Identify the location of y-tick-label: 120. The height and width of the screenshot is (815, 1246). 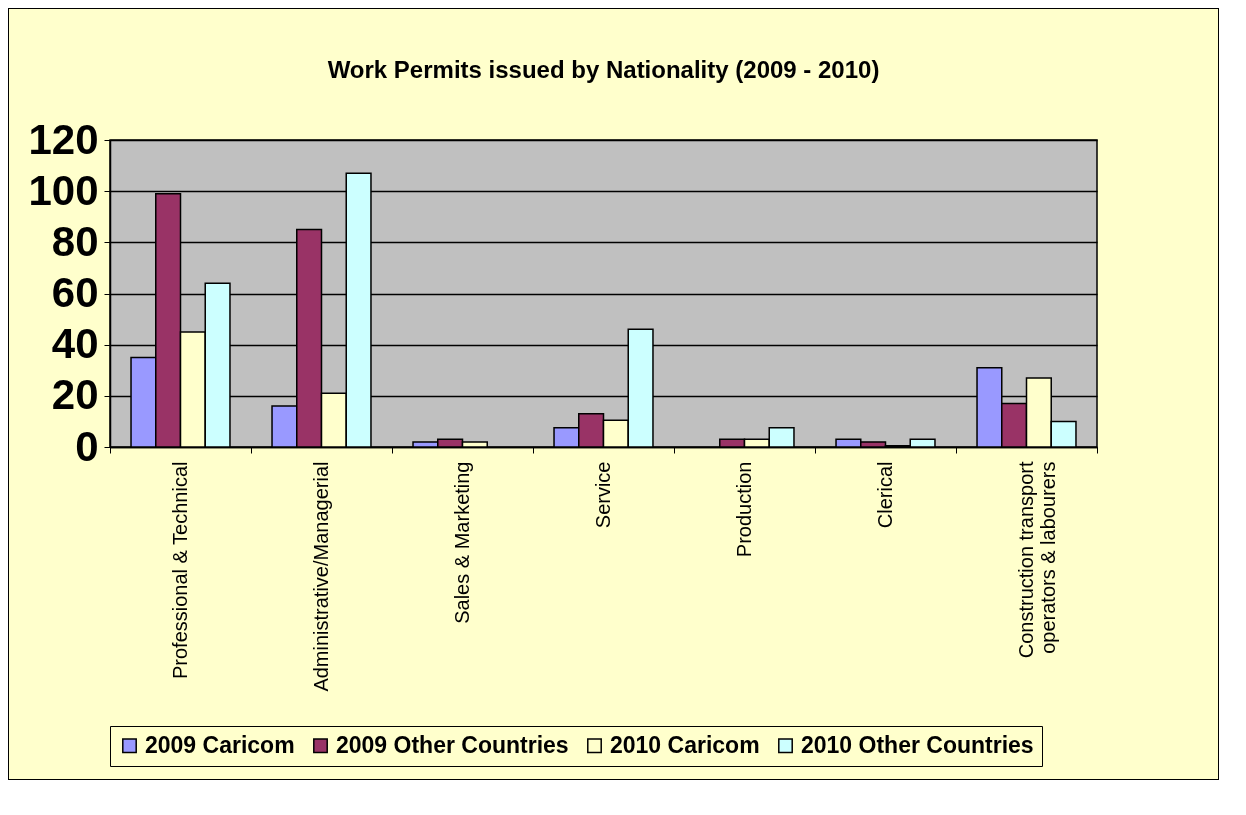
(63, 139).